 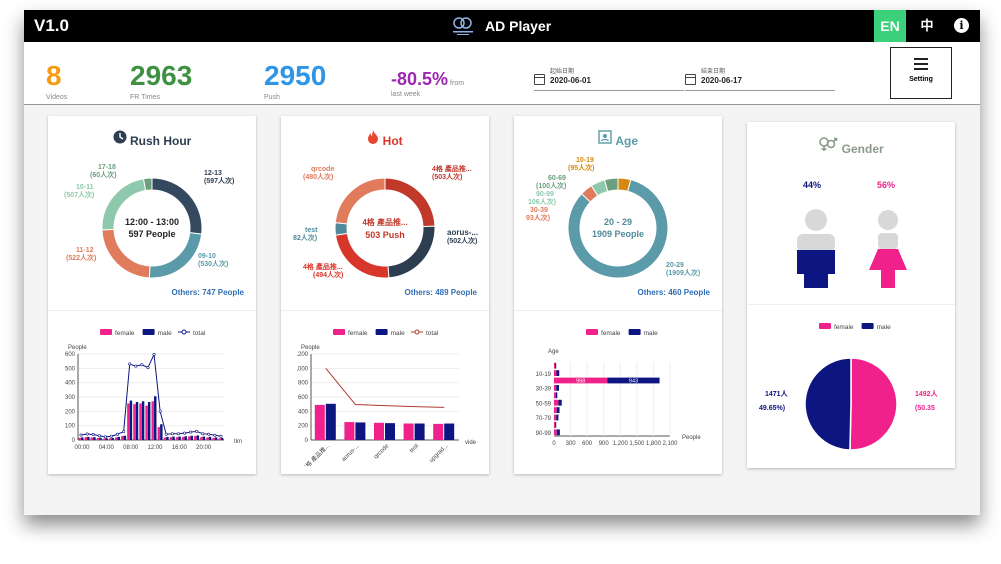 What do you see at coordinates (318, 176) in the screenshot?
I see `hot-label-5b: (480人次)` at bounding box center [318, 176].